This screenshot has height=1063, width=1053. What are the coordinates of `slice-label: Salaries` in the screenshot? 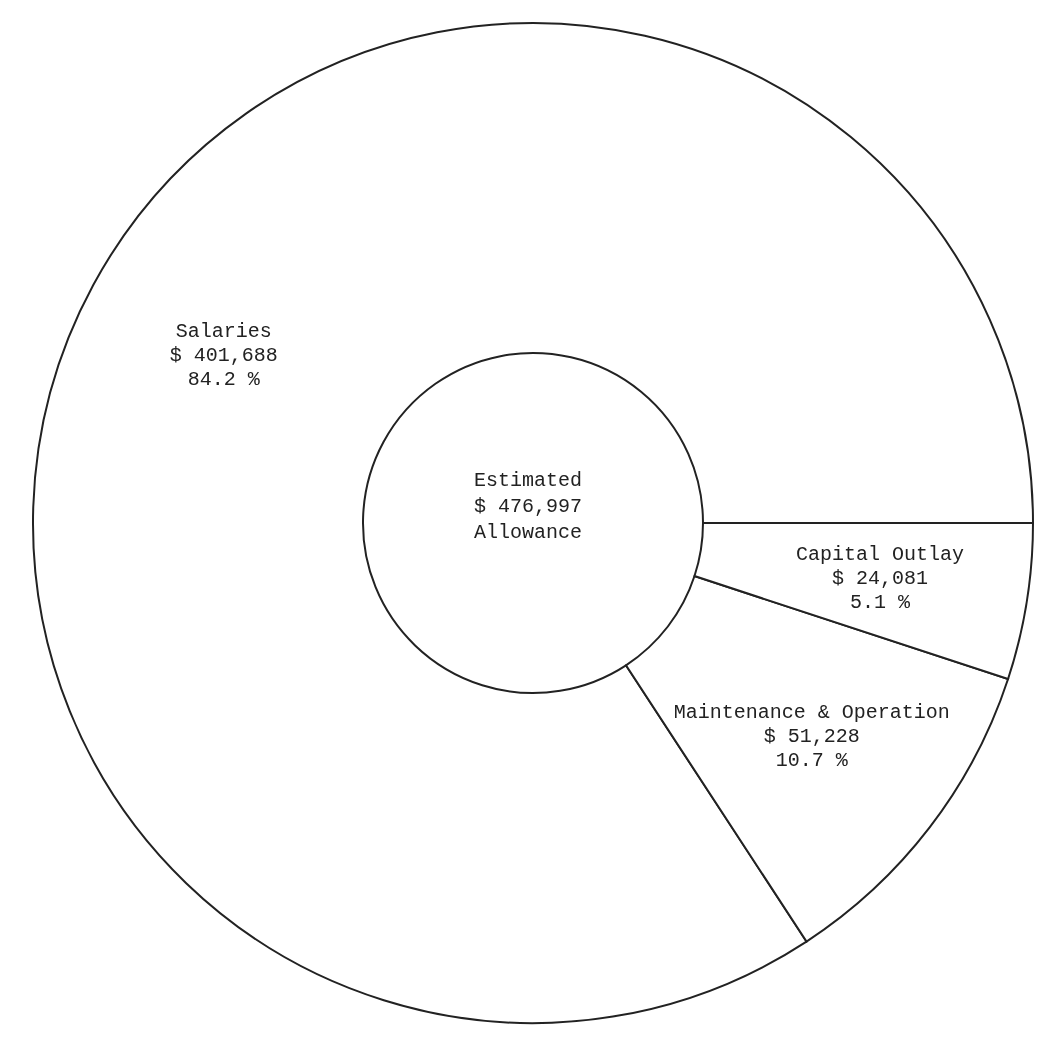 It's located at (223, 331).